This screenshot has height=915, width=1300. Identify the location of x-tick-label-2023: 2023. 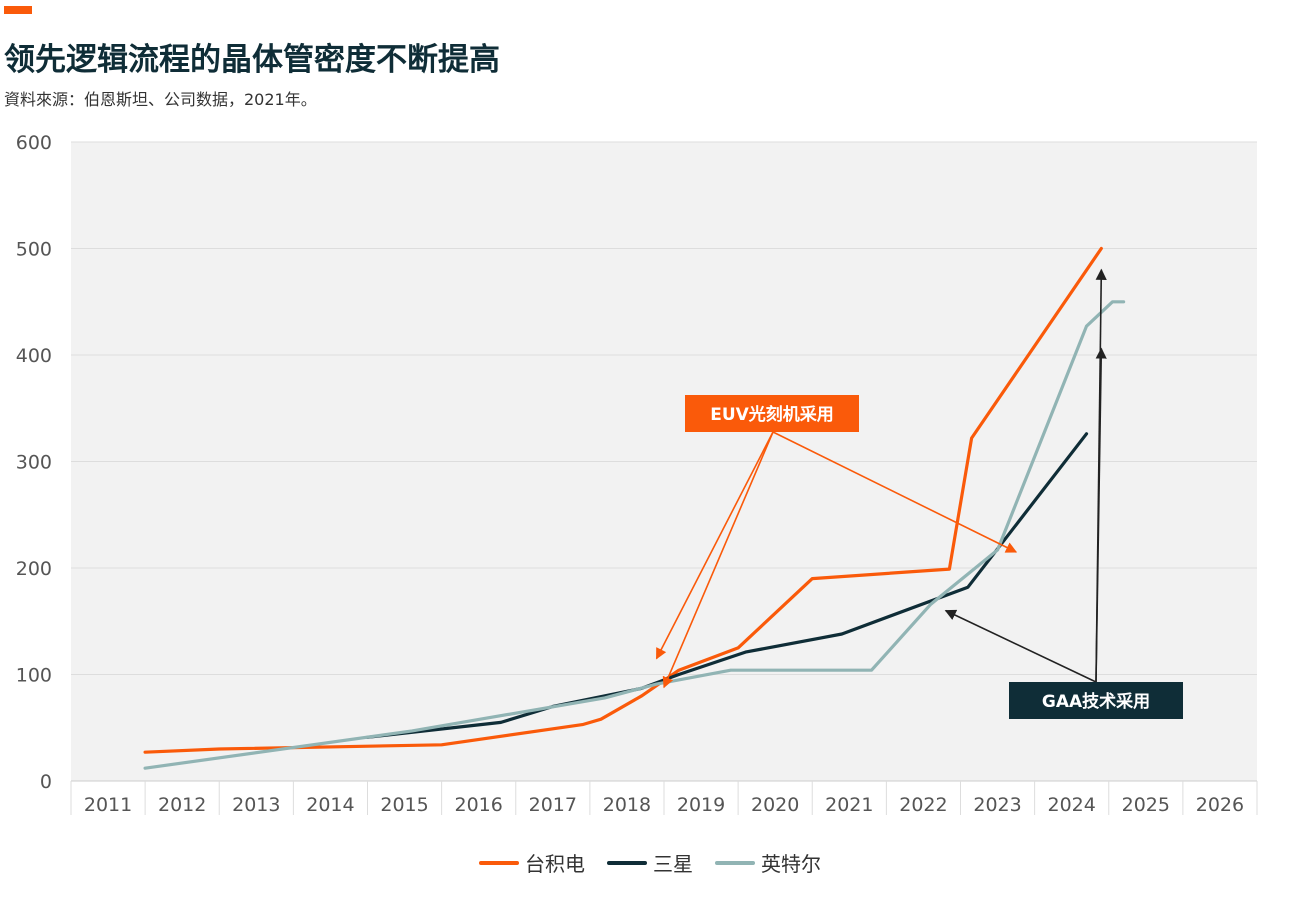
(997, 805).